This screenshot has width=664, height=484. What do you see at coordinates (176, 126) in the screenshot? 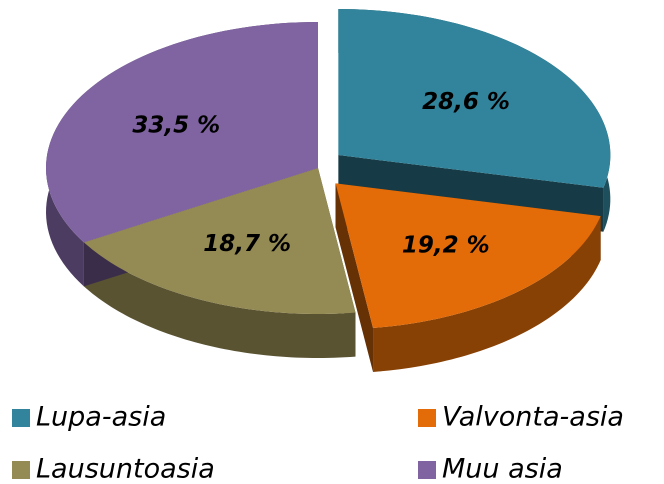
I see `value-label: 33,5 %` at bounding box center [176, 126].